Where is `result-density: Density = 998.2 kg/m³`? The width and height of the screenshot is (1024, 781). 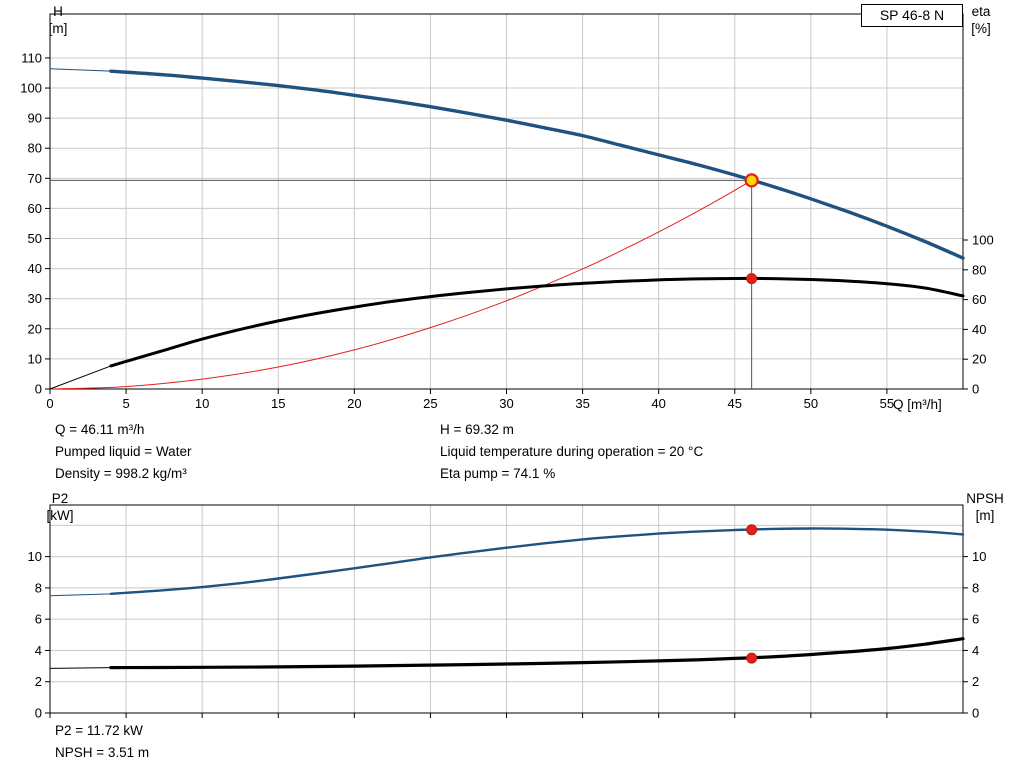
result-density: Density = 998.2 kg/m³ is located at coordinates (121, 473).